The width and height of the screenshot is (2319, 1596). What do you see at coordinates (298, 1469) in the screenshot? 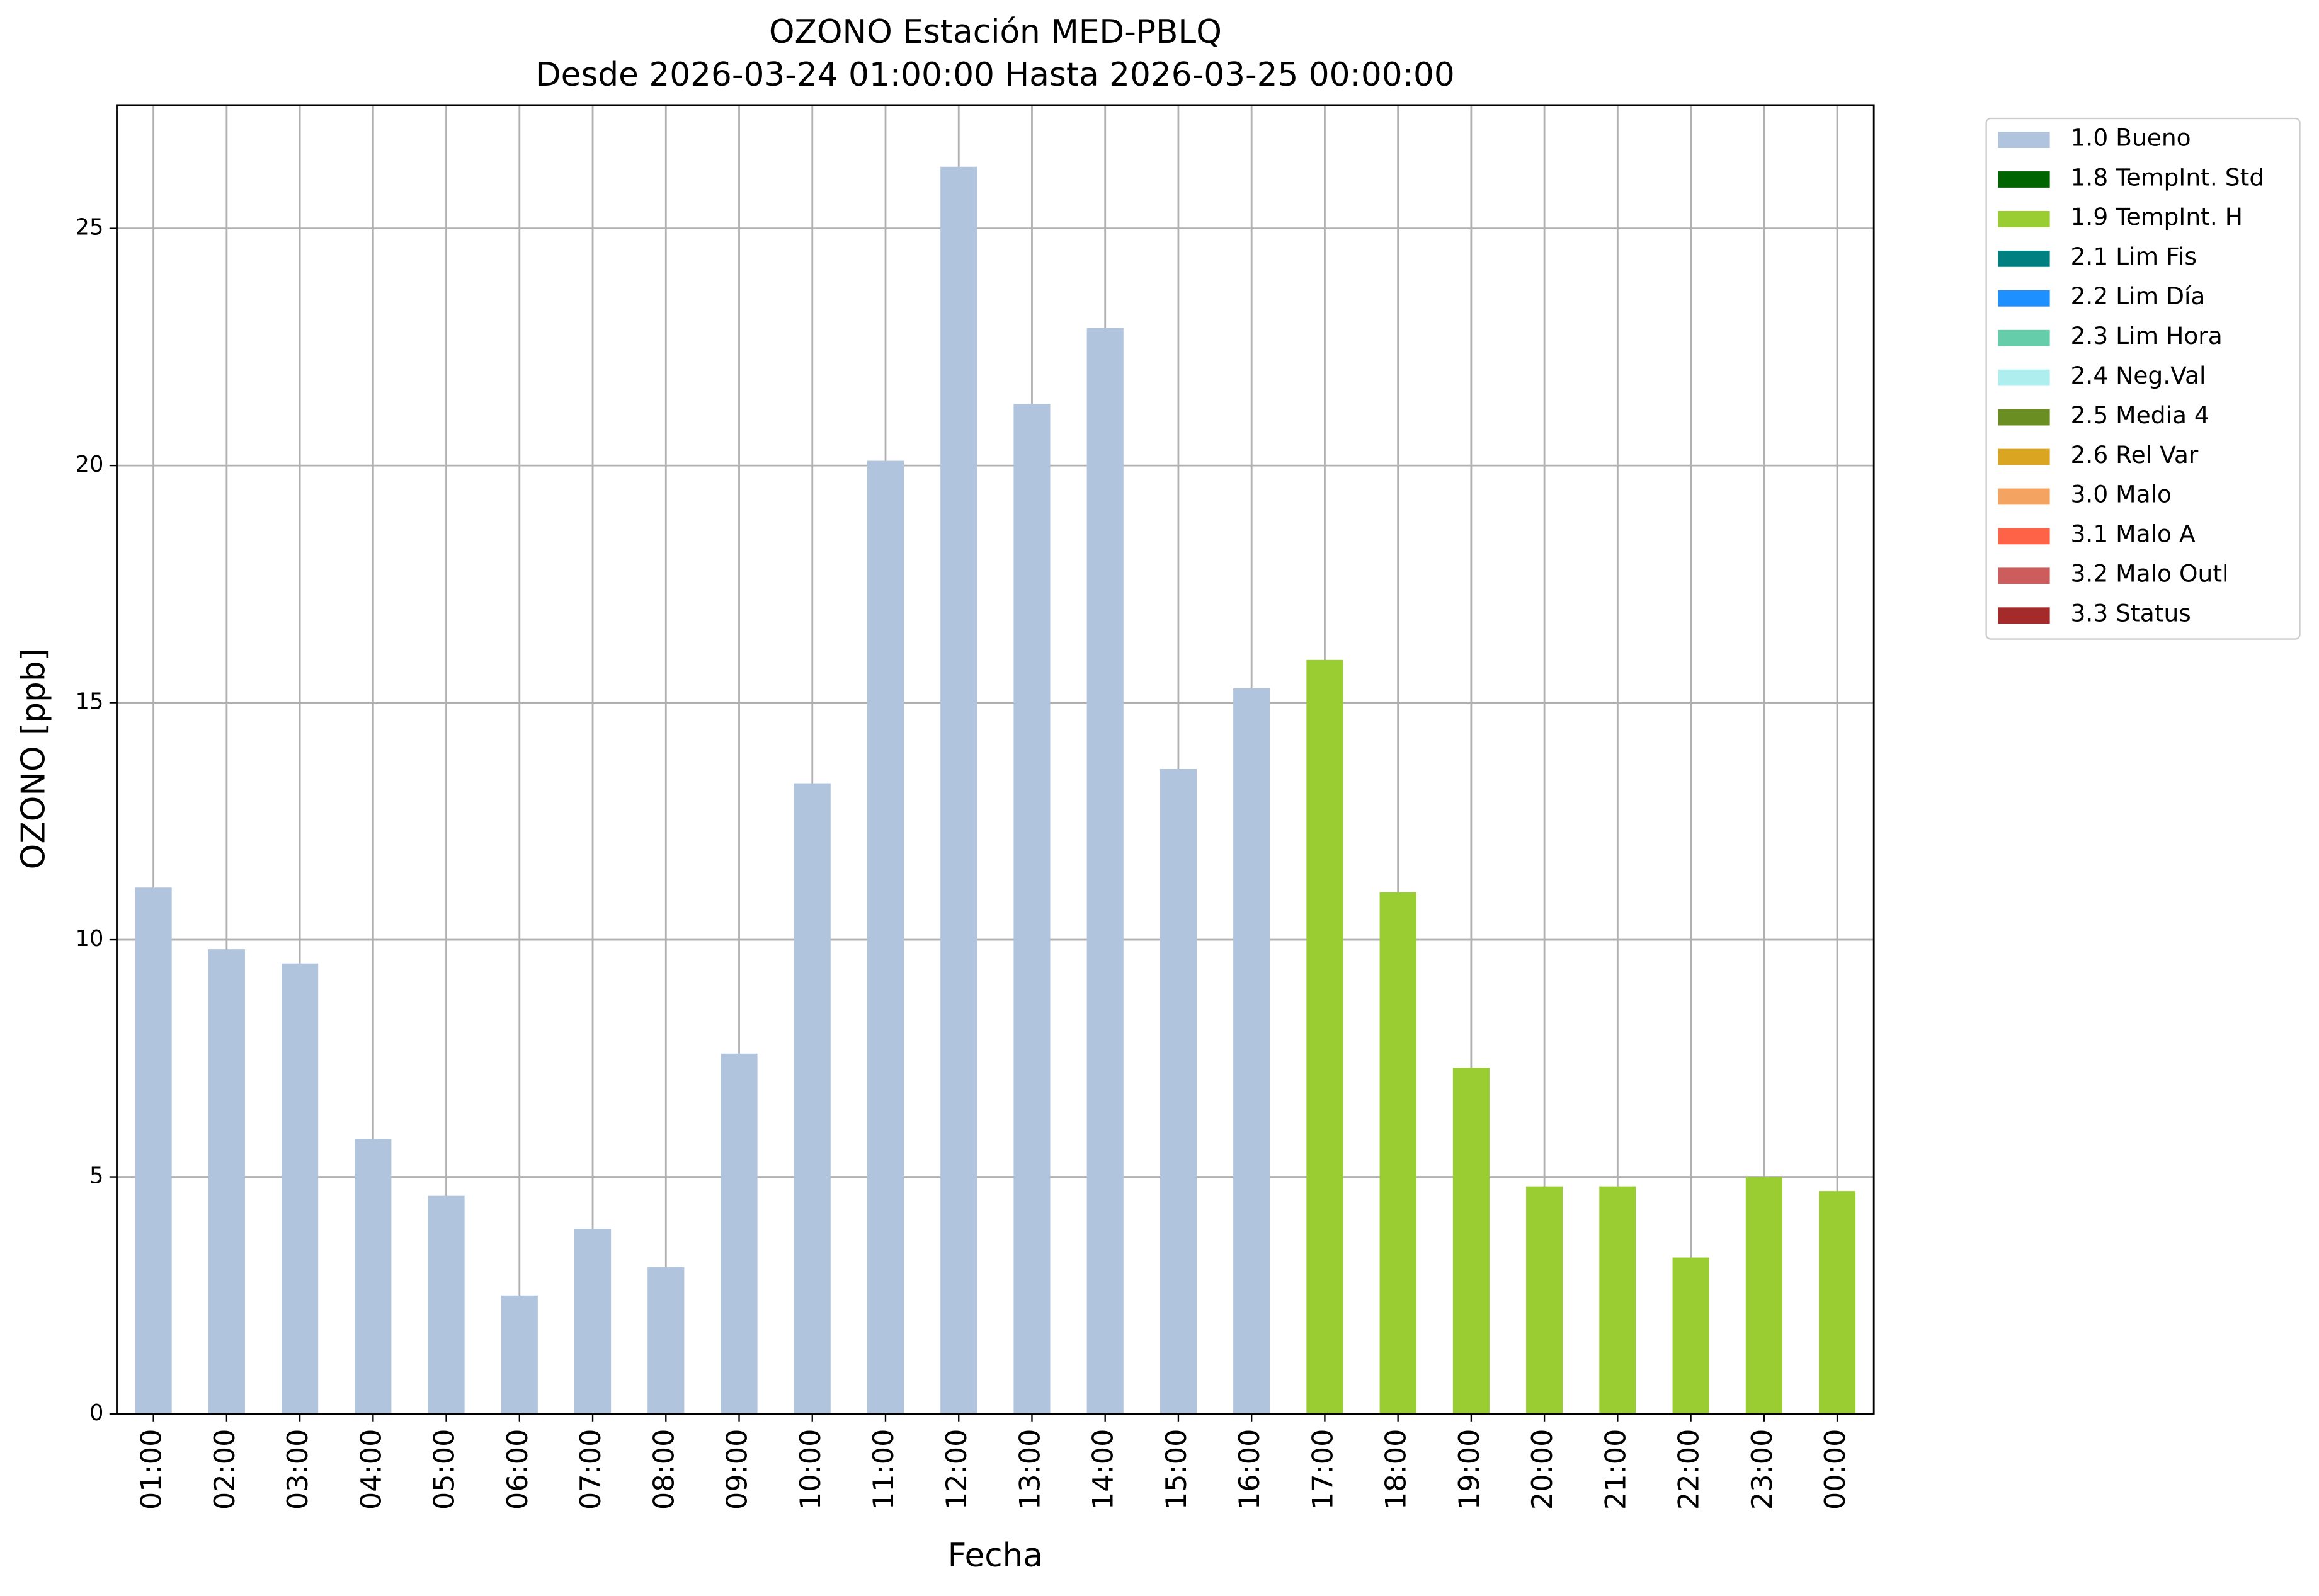
I see `x-tick-label: 03:00` at bounding box center [298, 1469].